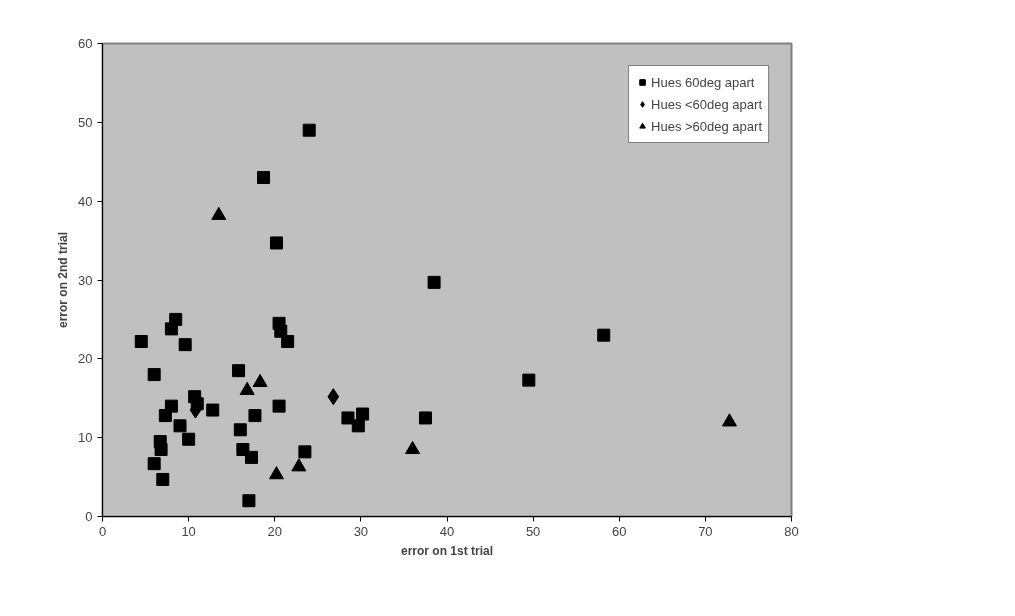 Image resolution: width=1015 pixels, height=616 pixels. What do you see at coordinates (706, 104) in the screenshot?
I see `legend-label: Hues <60deg apart` at bounding box center [706, 104].